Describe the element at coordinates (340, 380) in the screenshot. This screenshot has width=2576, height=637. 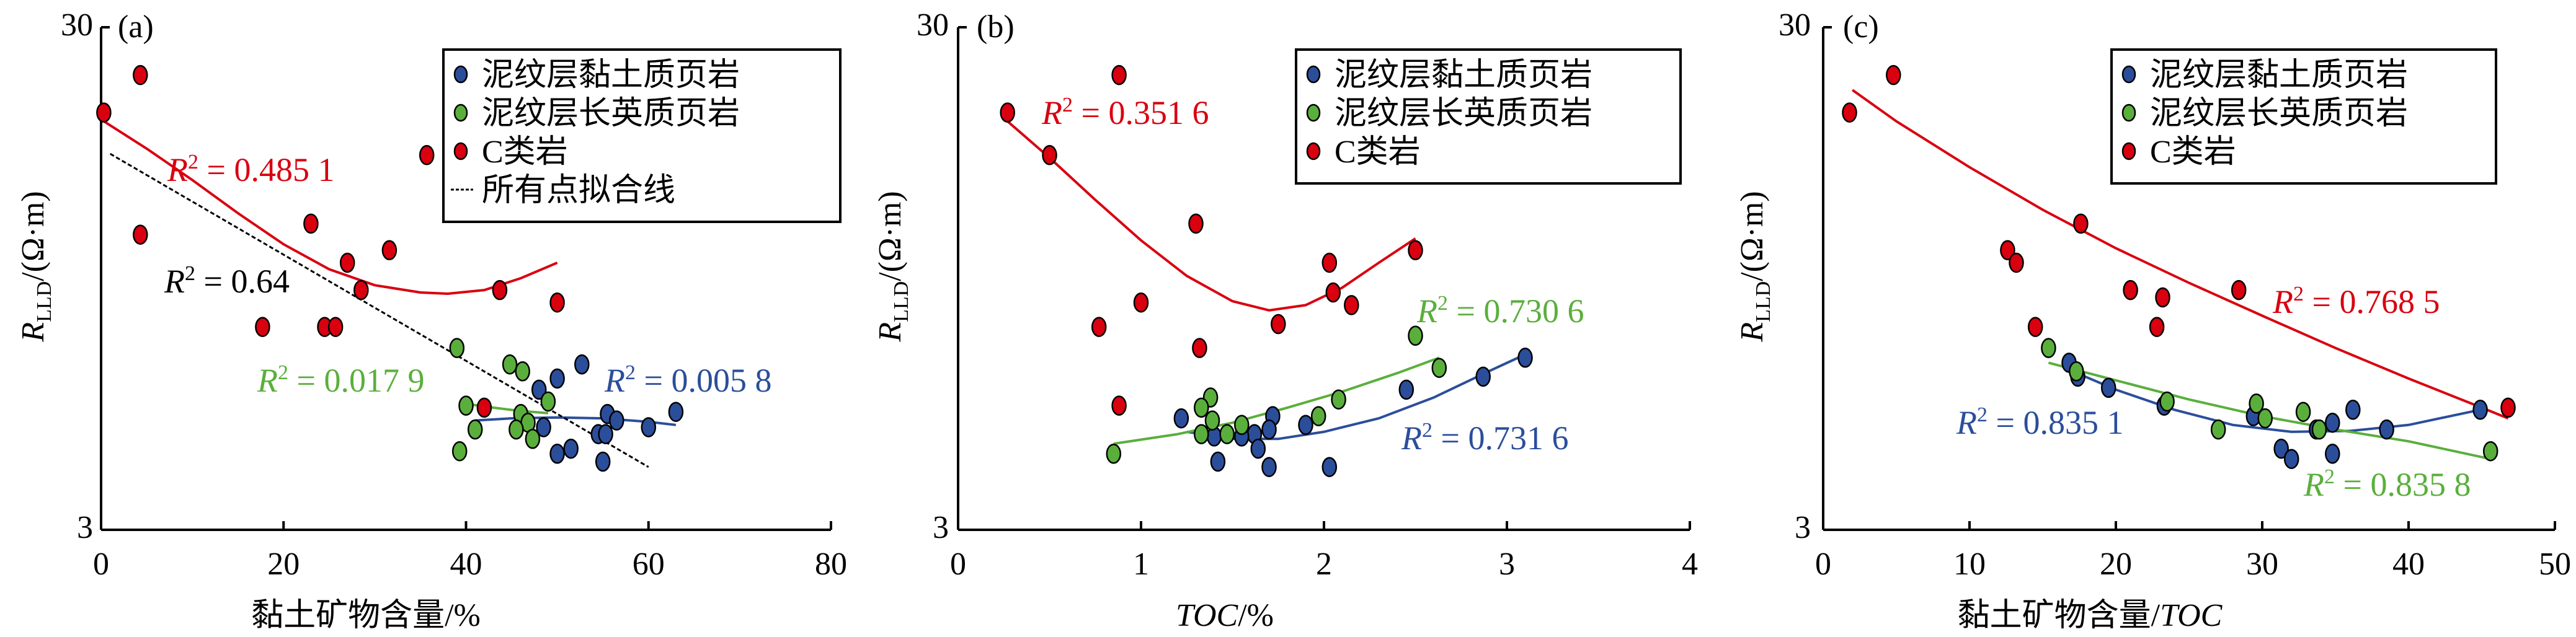
I see `r2-annotation-felsic: R2 = 0.017 9` at that location.